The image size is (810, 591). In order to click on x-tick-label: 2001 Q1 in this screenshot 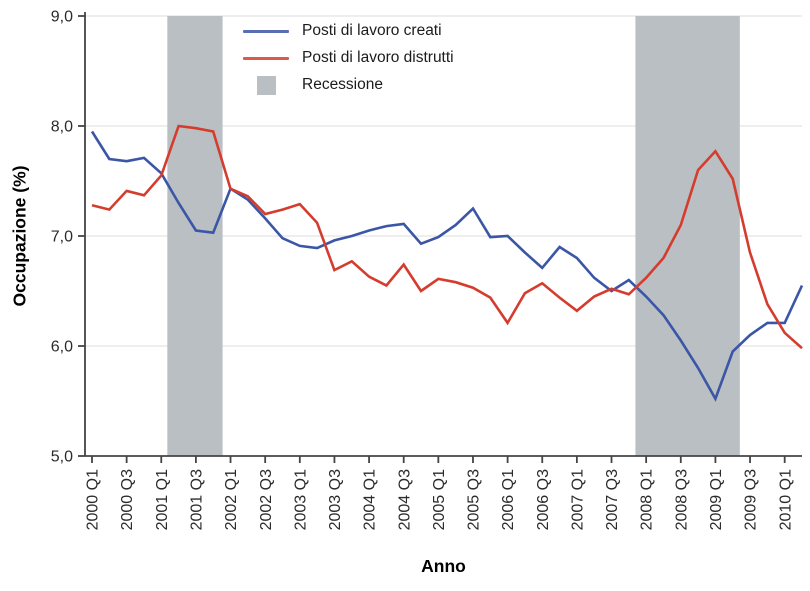, I will do `click(162, 499)`.